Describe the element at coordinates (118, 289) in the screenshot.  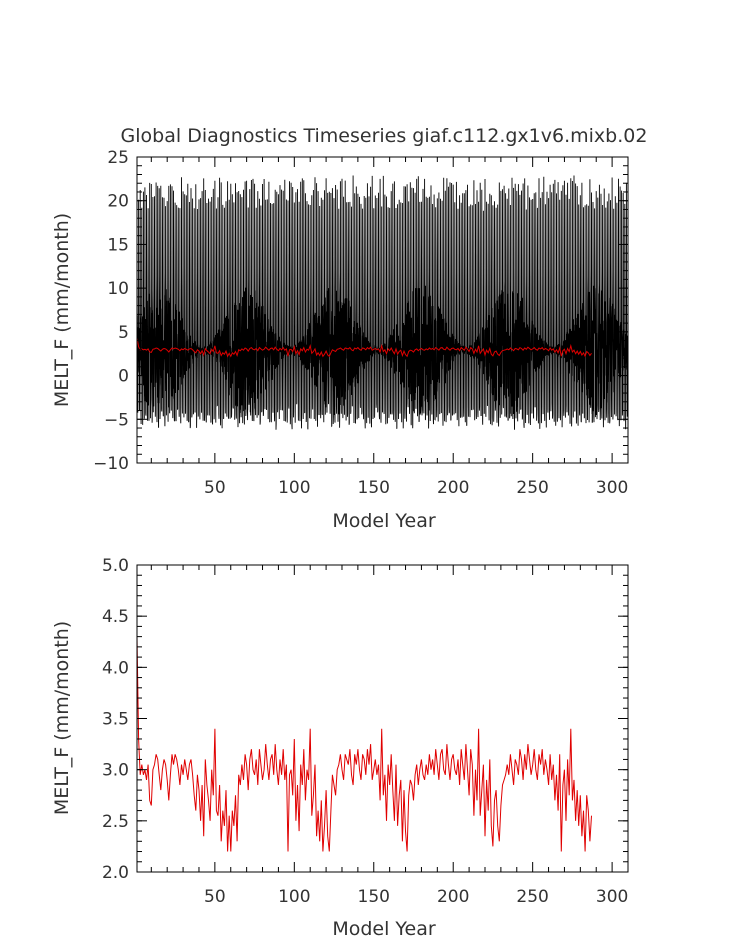
I see `y-tick-label: 10` at that location.